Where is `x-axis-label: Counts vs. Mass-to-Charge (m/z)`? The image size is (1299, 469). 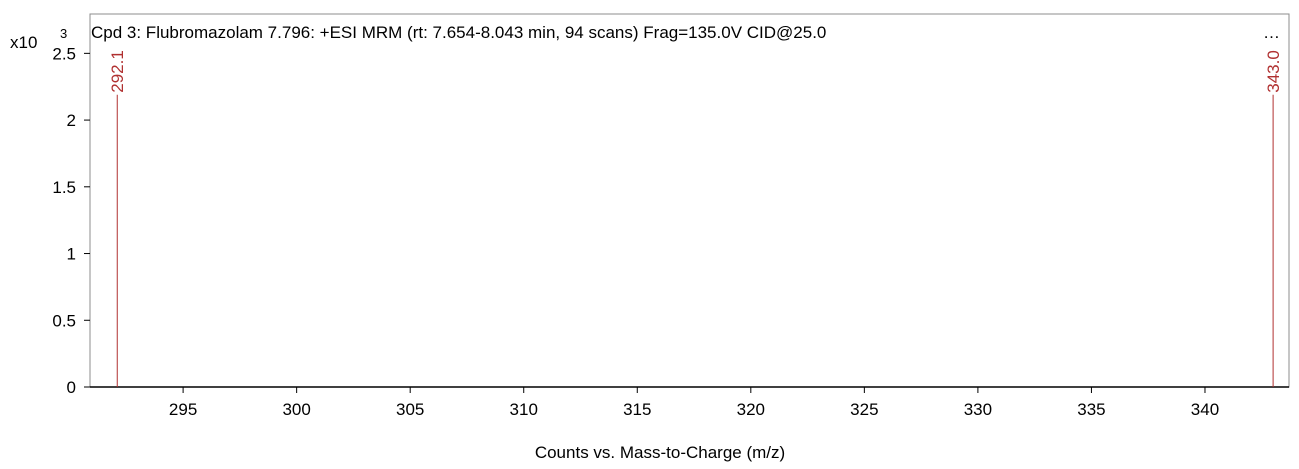
x-axis-label: Counts vs. Mass-to-Charge (m/z) is located at coordinates (660, 452).